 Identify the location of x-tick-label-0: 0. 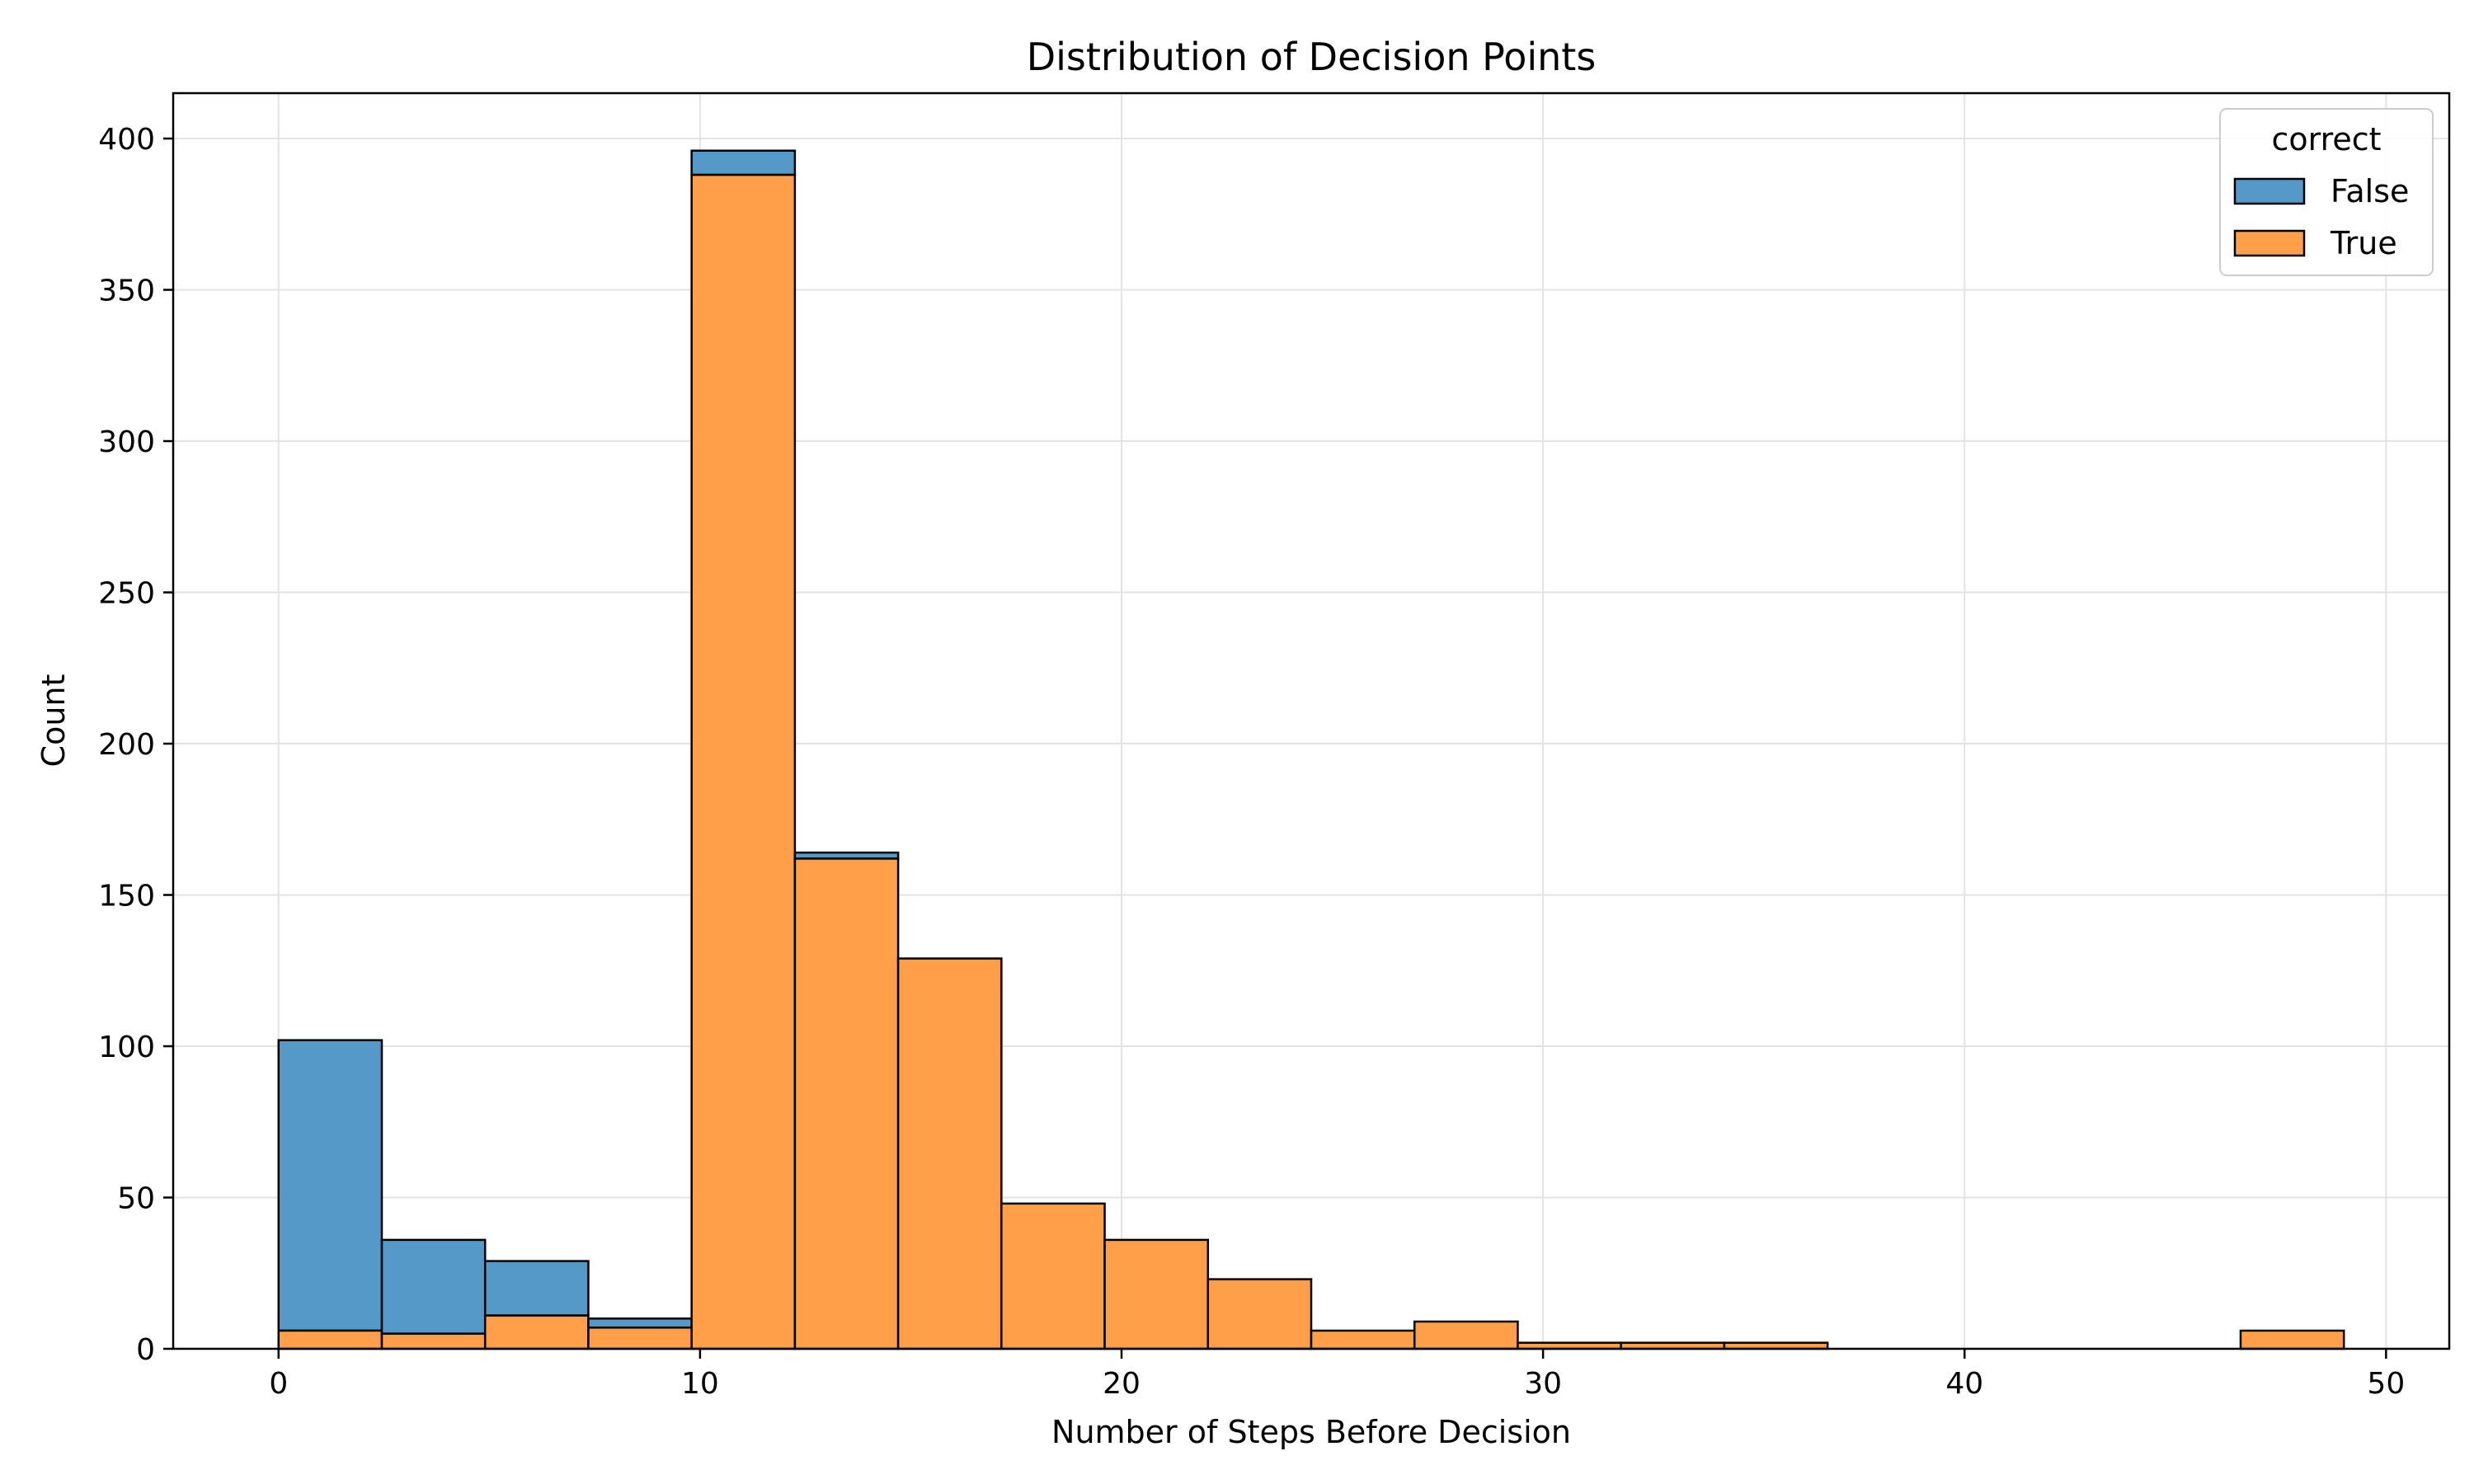
(278, 1384).